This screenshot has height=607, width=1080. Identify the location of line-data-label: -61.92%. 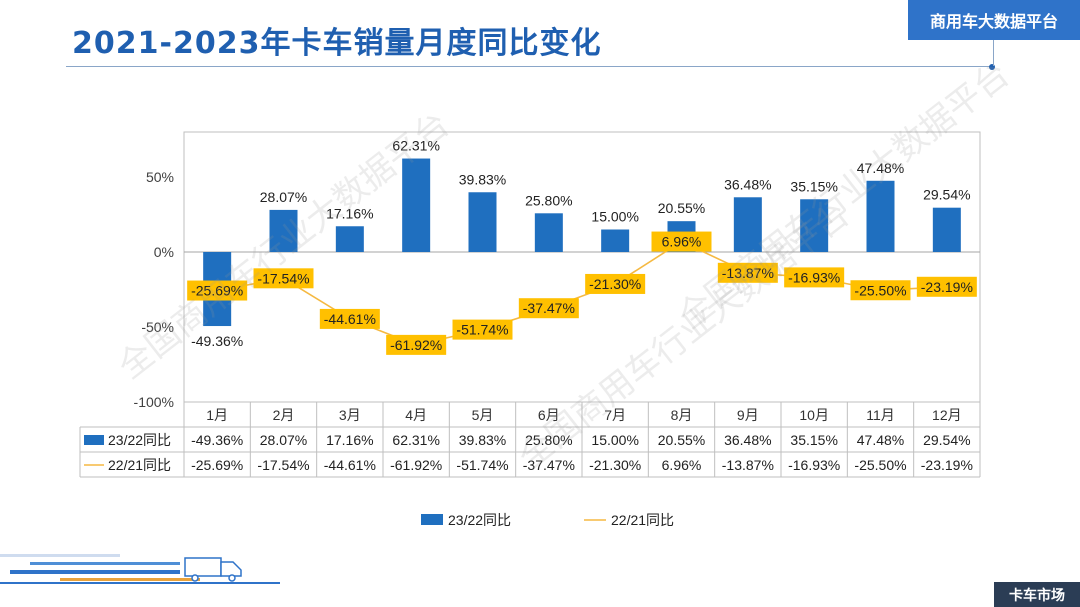
(416, 345).